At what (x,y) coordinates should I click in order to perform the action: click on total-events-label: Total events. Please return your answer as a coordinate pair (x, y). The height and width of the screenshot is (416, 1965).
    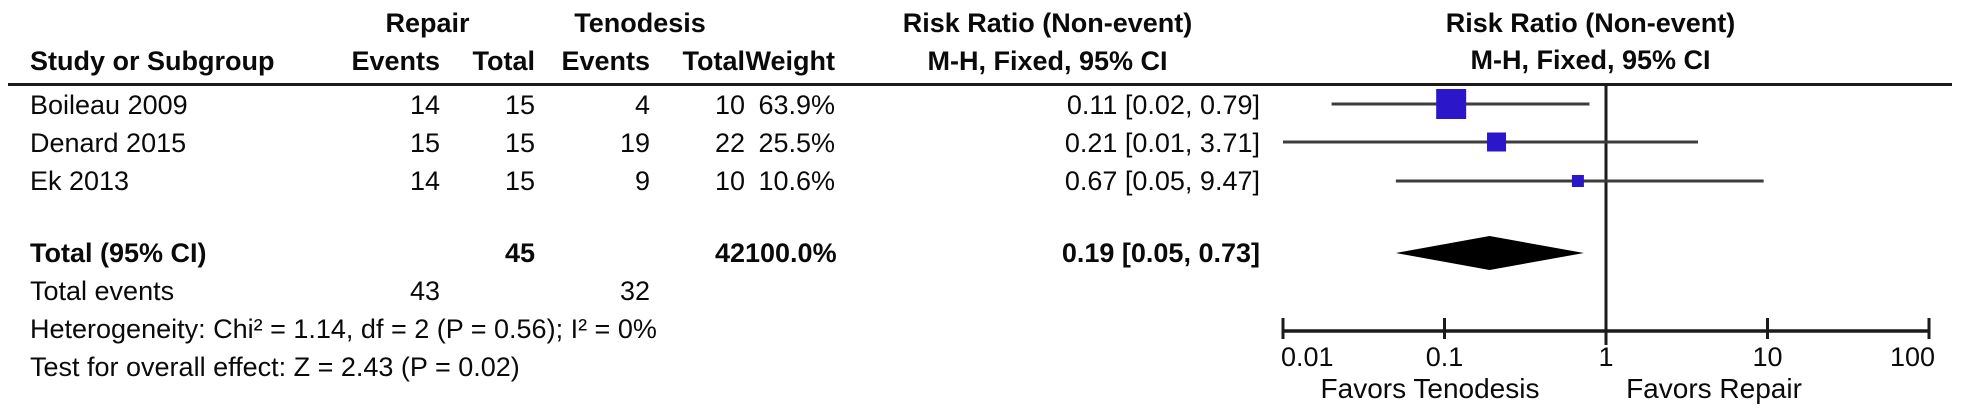
    Looking at the image, I should click on (102, 290).